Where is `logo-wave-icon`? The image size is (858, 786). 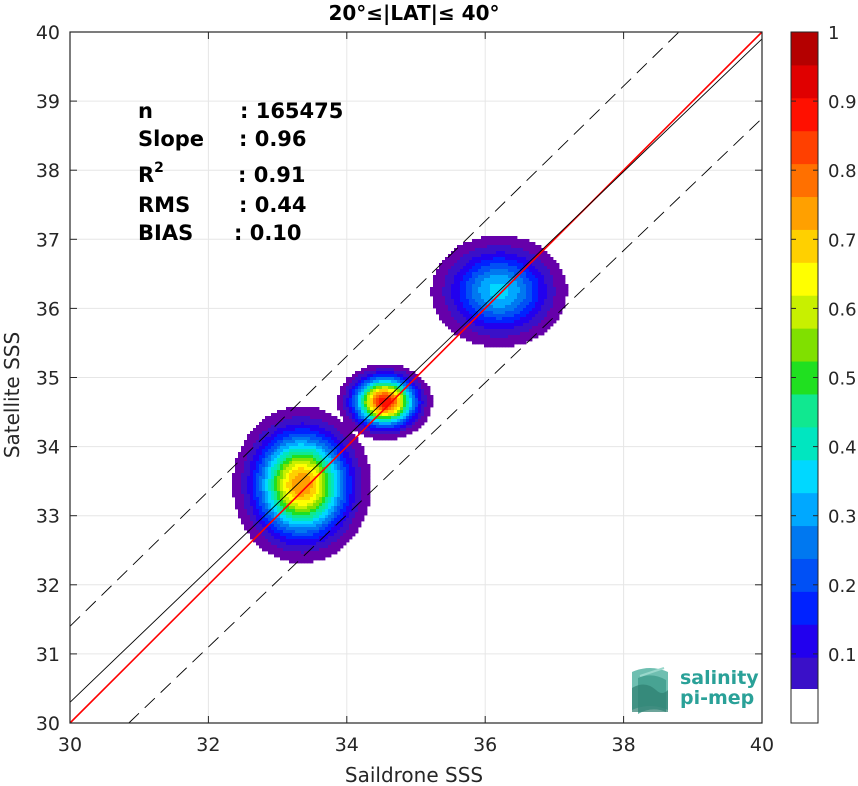 logo-wave-icon is located at coordinates (650, 690).